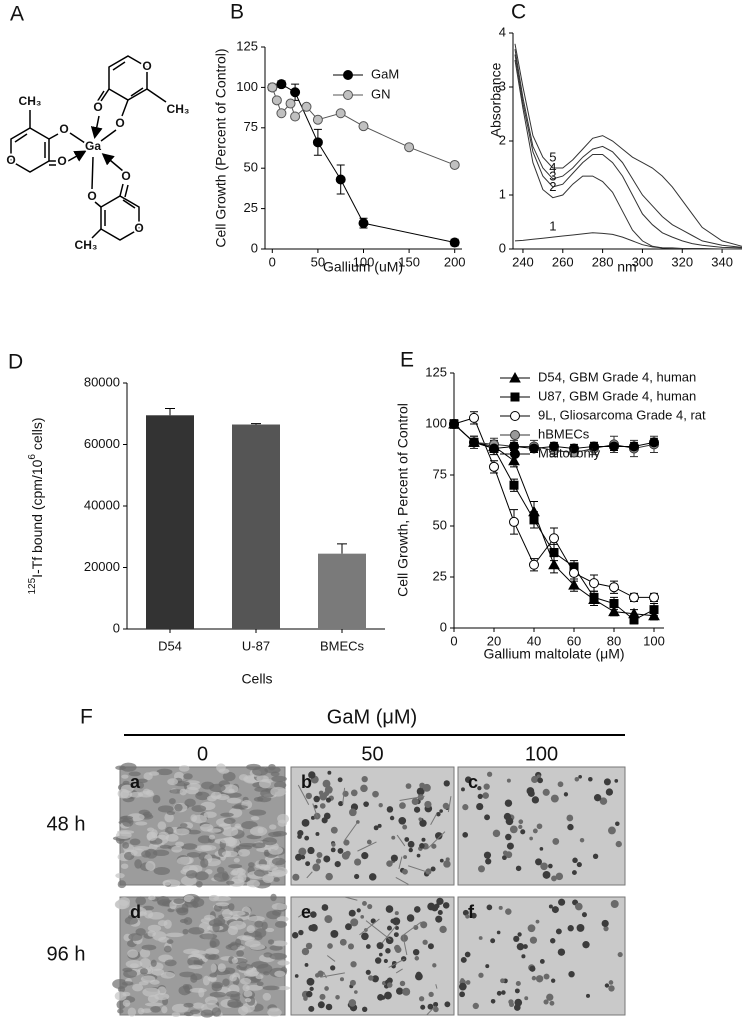  Describe the element at coordinates (247, 45) in the screenshot. I see `y-tick-label: 125` at that location.